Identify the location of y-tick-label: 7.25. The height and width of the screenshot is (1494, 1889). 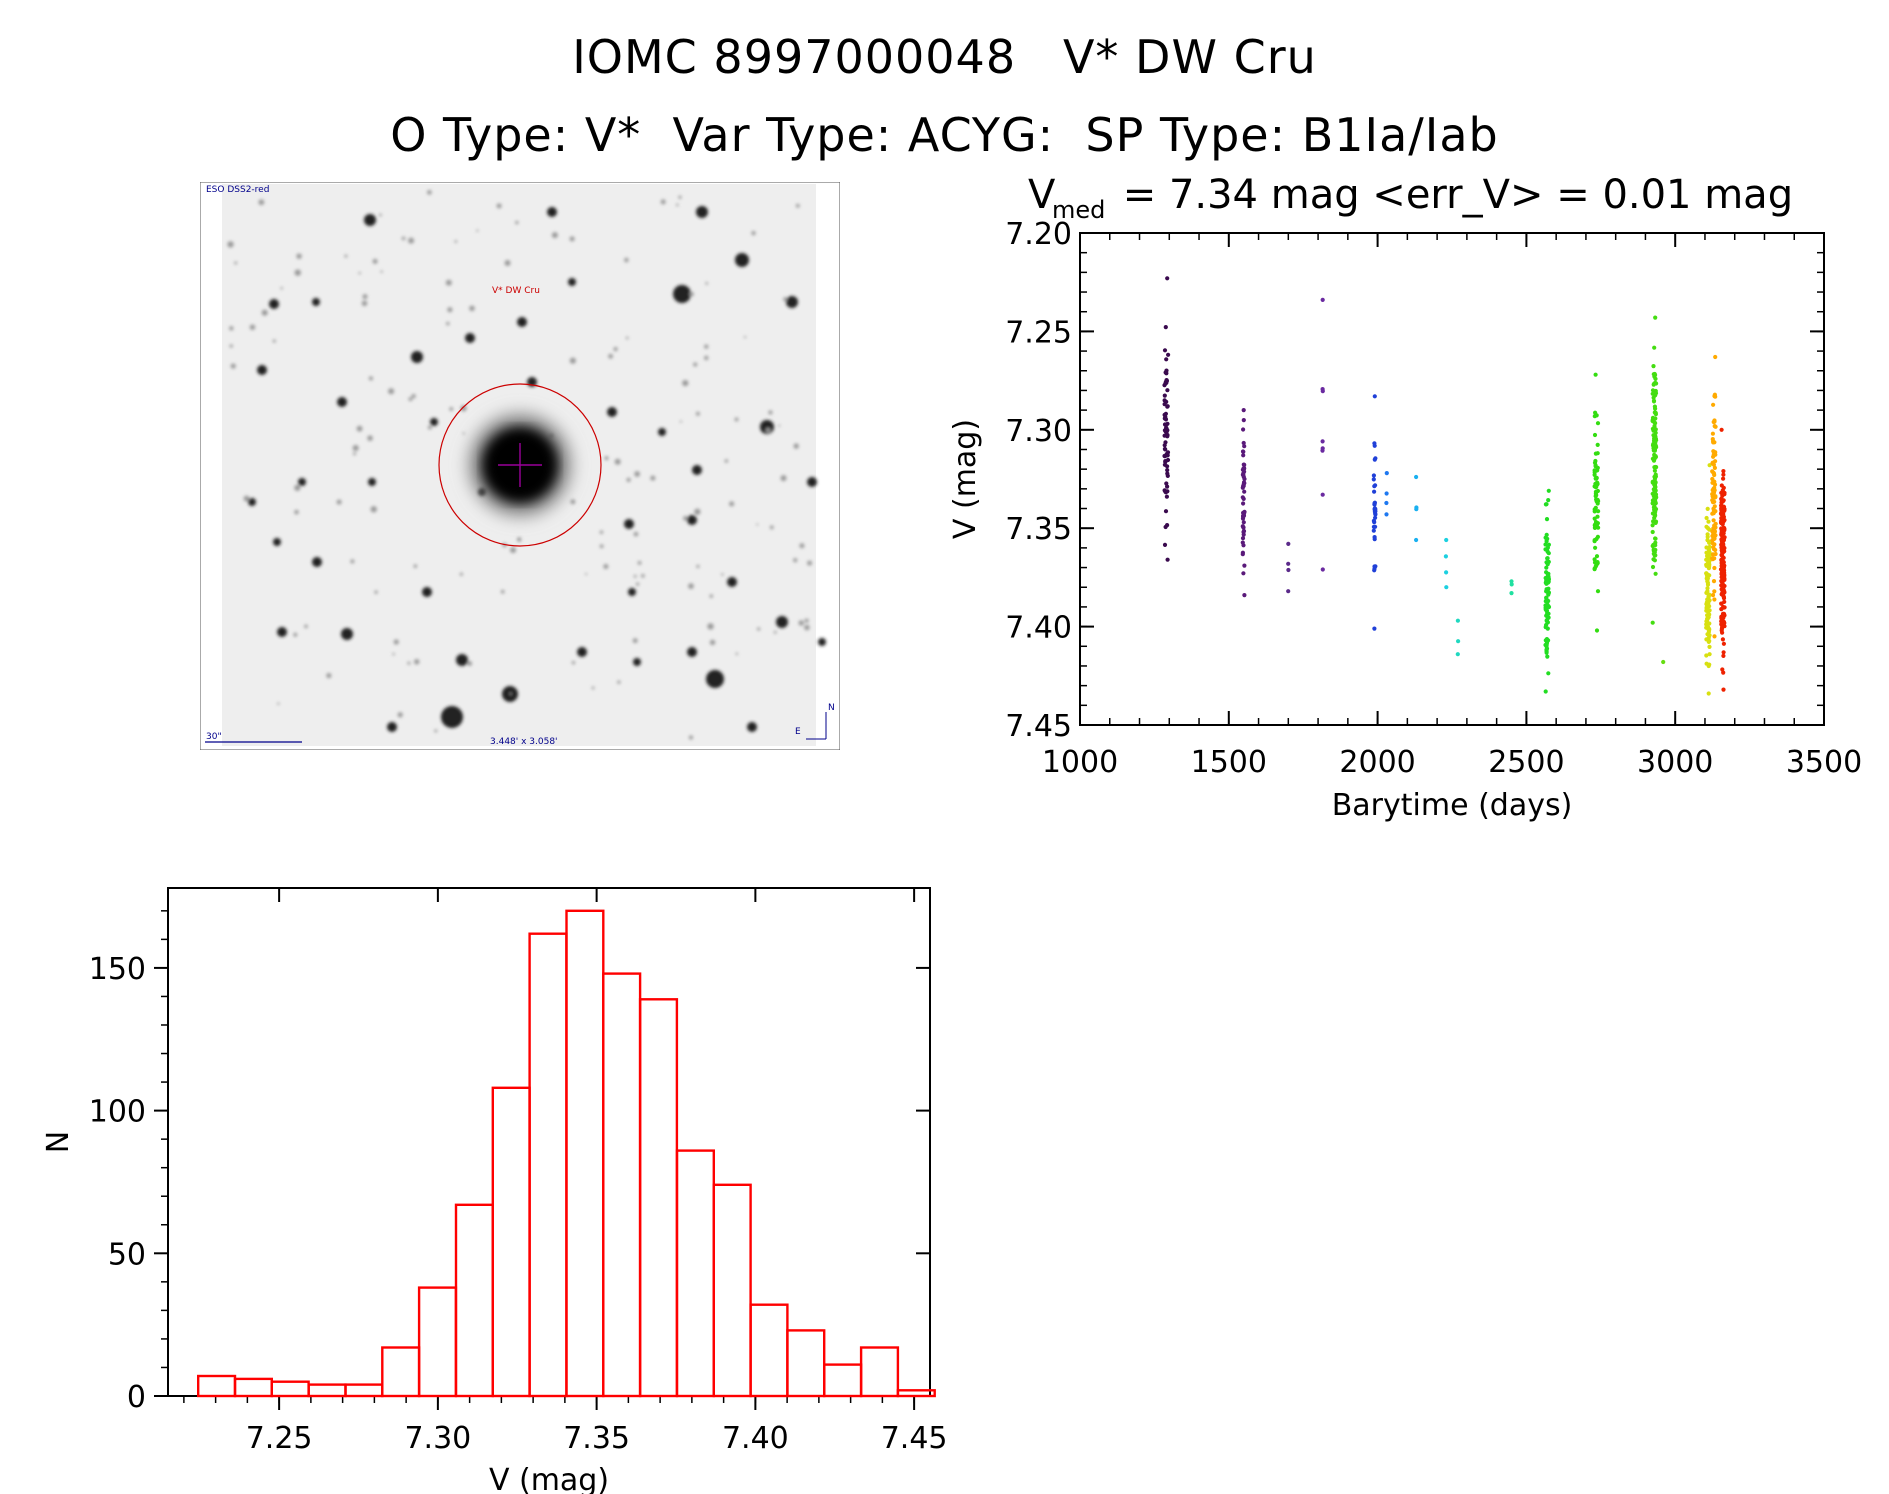
(1038, 332).